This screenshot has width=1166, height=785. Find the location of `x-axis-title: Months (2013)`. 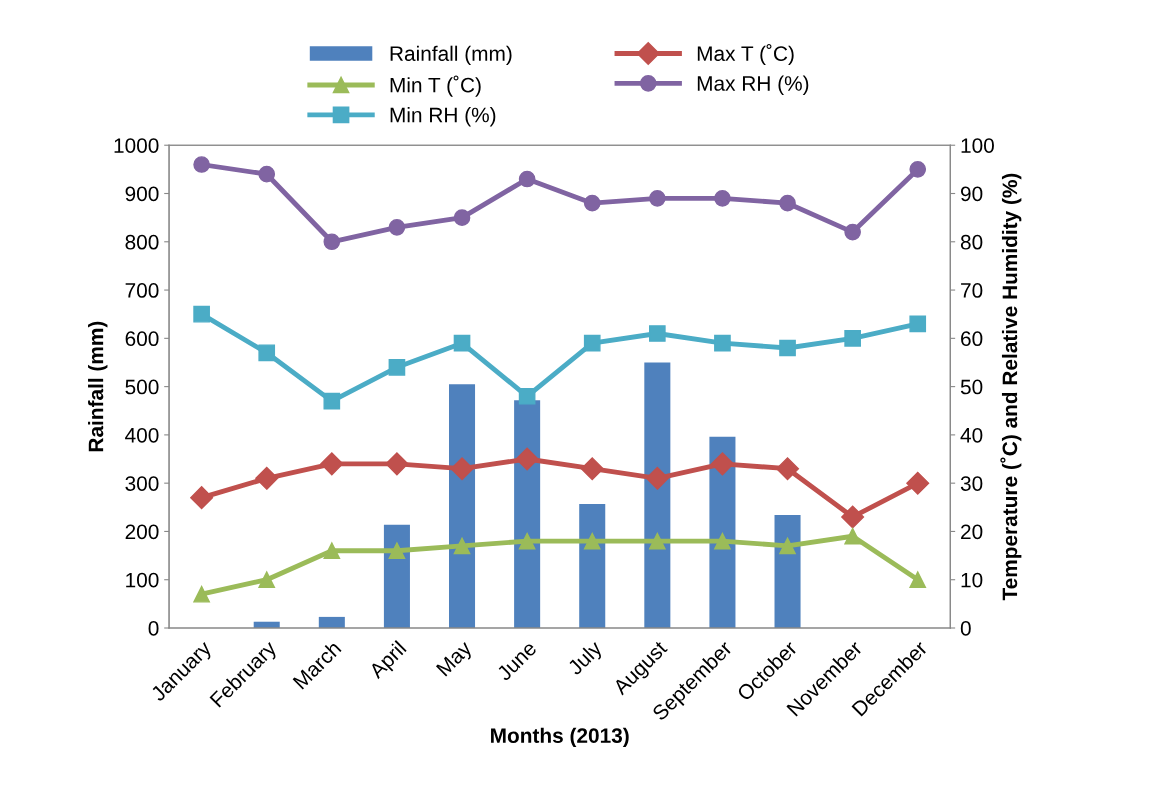

x-axis-title: Months (2013) is located at coordinates (560, 737).